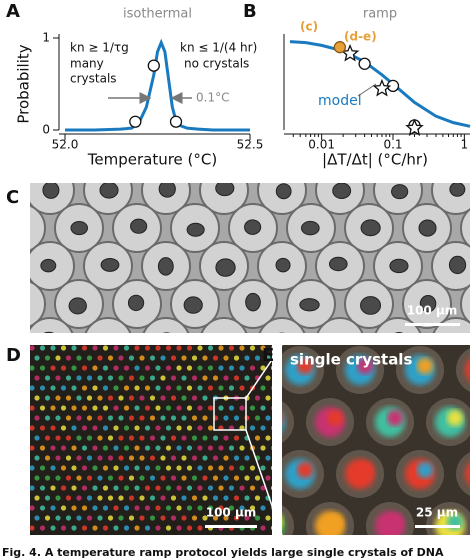 This screenshot has width=474, height=559. What do you see at coordinates (93, 79) in the screenshot?
I see `annotation: crystals` at bounding box center [93, 79].